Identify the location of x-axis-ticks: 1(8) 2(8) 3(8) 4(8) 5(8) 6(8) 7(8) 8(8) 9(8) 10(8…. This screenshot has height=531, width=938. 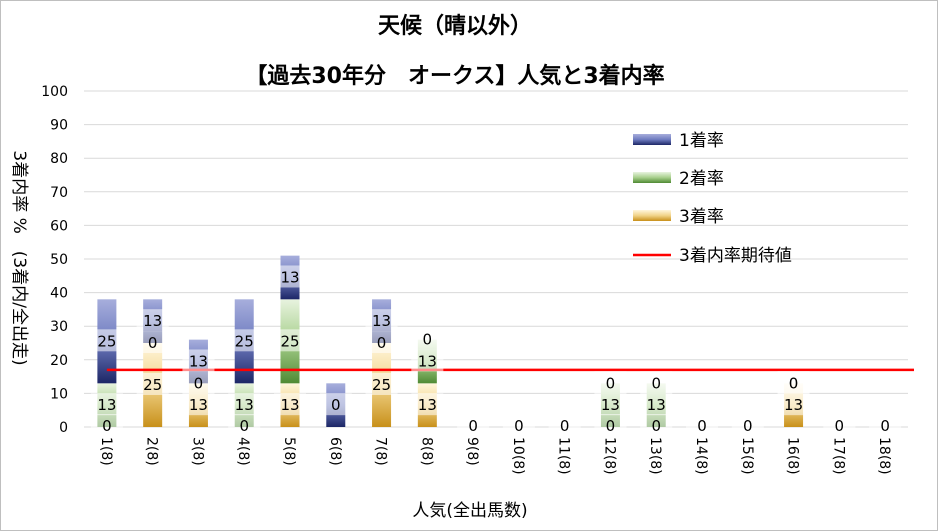
(495, 456).